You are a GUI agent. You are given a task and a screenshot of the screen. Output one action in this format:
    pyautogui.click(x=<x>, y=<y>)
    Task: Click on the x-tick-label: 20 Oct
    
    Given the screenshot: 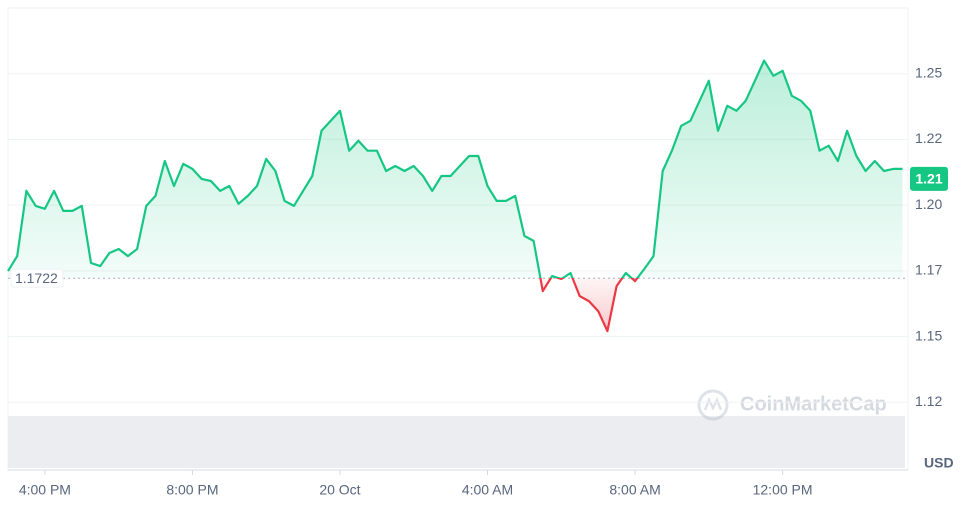 What is the action you would take?
    pyautogui.click(x=339, y=490)
    